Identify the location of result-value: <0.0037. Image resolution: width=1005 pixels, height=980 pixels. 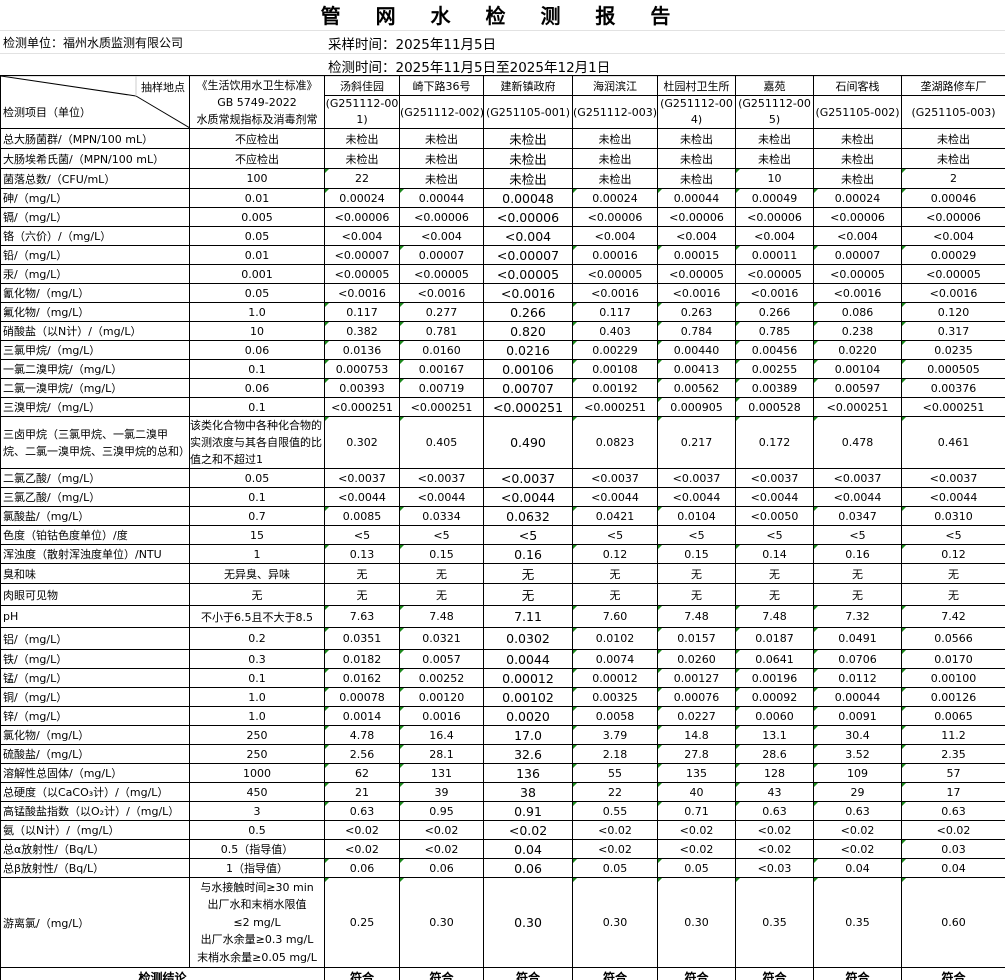
(953, 478).